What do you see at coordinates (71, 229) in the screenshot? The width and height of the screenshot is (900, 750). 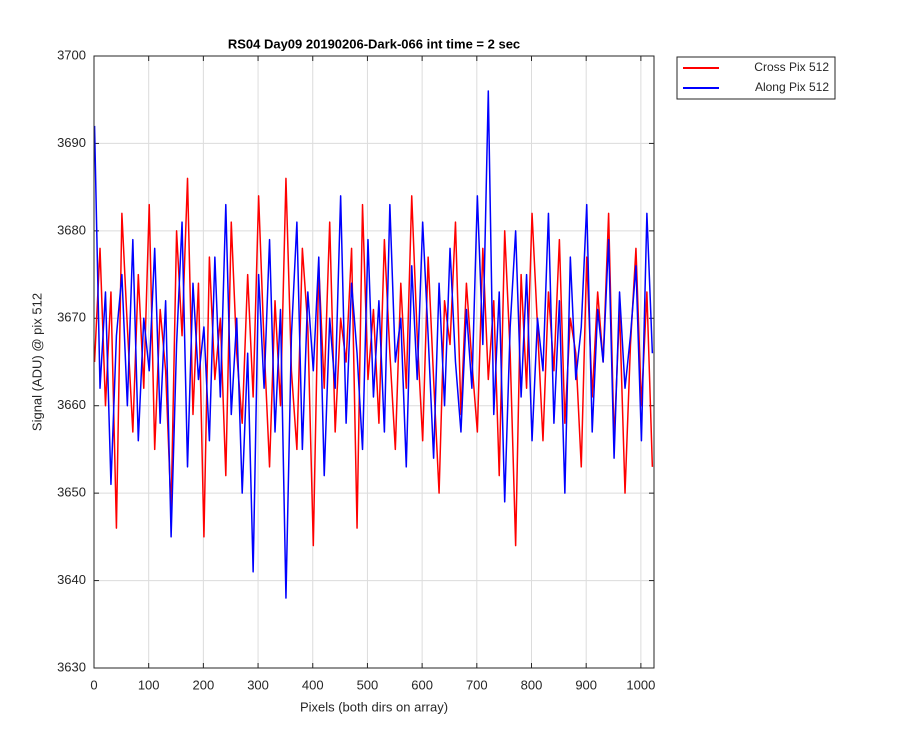 I see `y-tick-label: 3680` at bounding box center [71, 229].